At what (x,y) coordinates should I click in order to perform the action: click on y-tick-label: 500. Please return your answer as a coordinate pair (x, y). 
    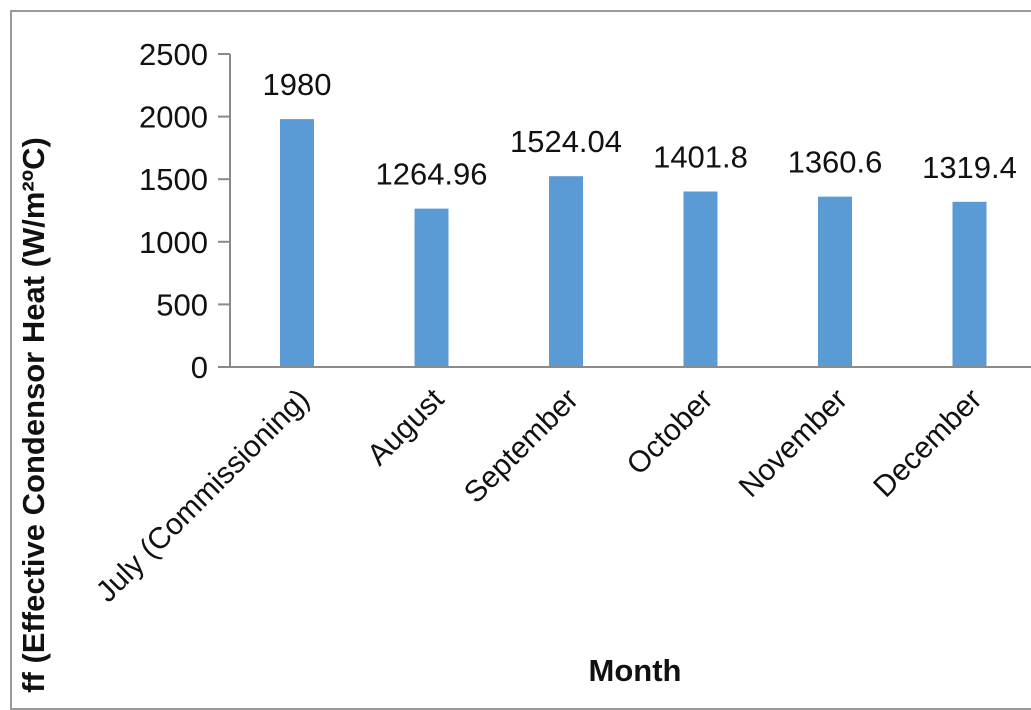
    Looking at the image, I should click on (182, 304).